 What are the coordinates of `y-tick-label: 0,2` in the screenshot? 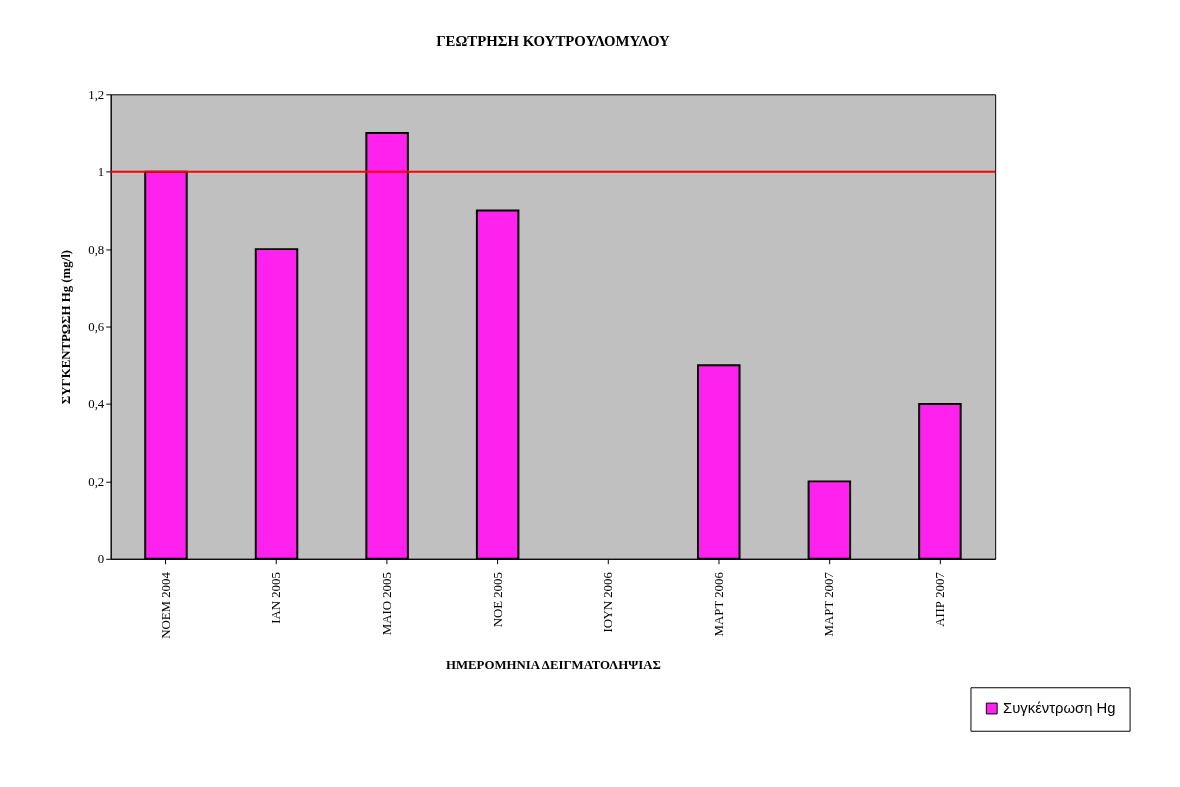 It's located at (96, 481).